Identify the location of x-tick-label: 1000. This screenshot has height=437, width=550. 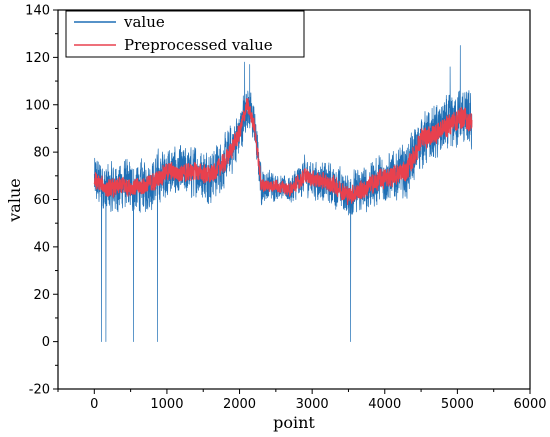
(166, 404).